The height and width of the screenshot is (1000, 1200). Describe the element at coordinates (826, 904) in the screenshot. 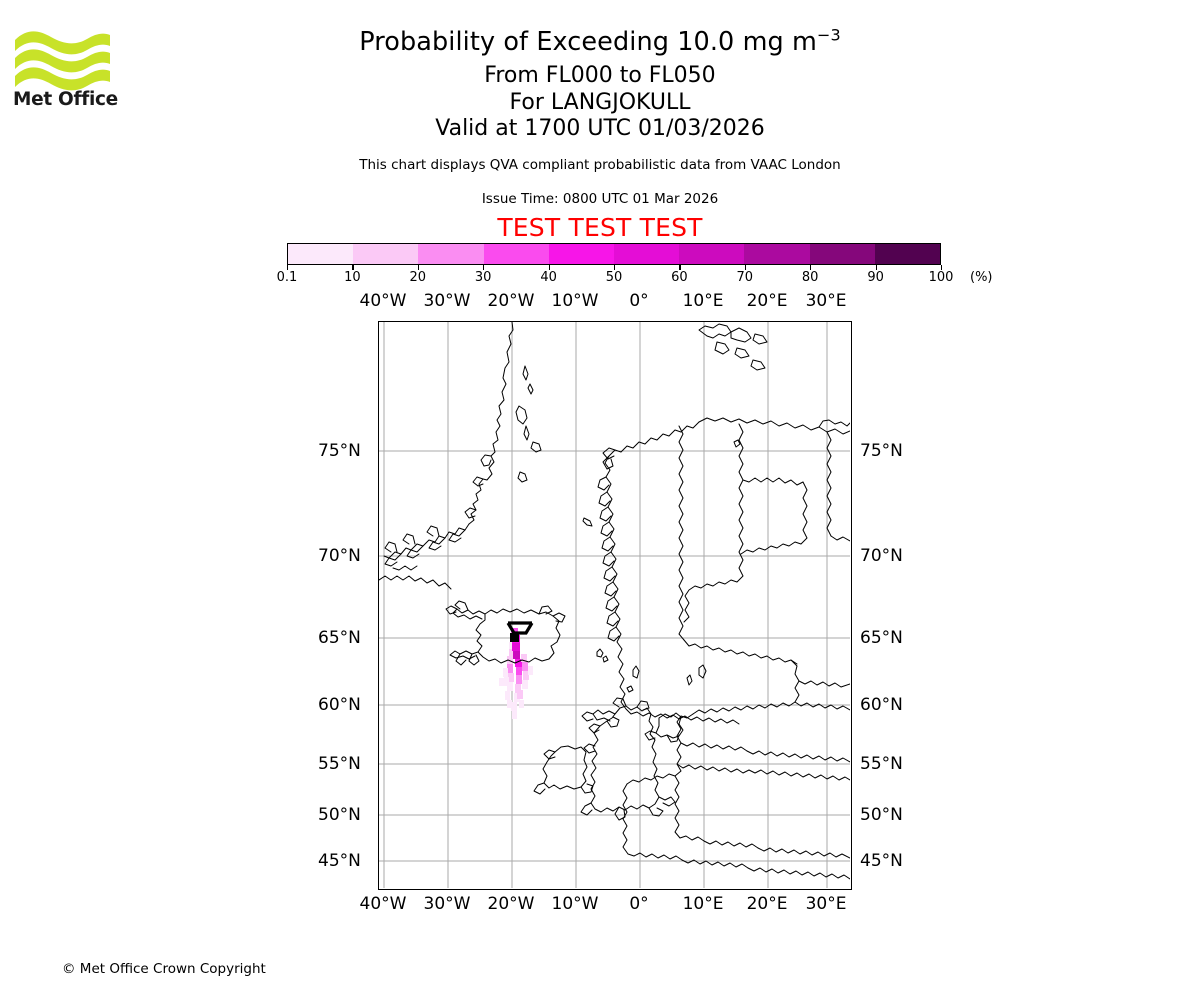

I see `lon-label-bottom-30: 30°E` at that location.